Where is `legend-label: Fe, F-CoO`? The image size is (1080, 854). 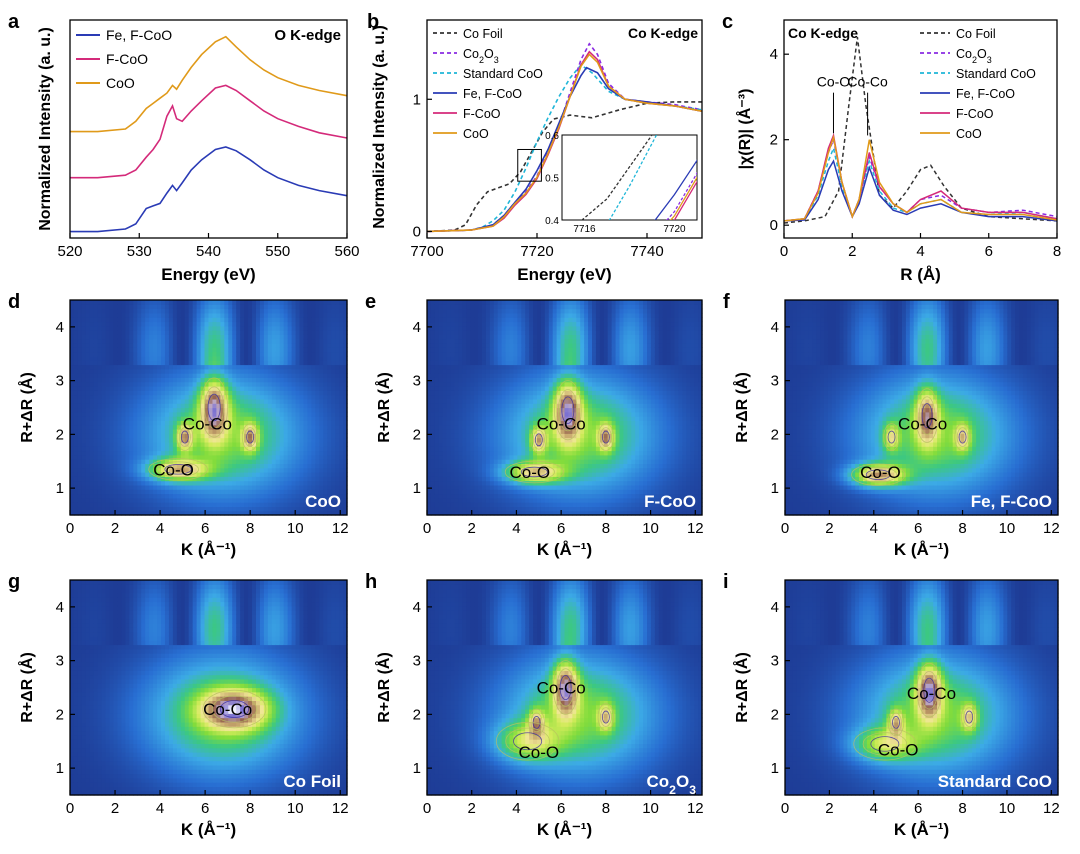 legend-label: Fe, F-CoO is located at coordinates (985, 94).